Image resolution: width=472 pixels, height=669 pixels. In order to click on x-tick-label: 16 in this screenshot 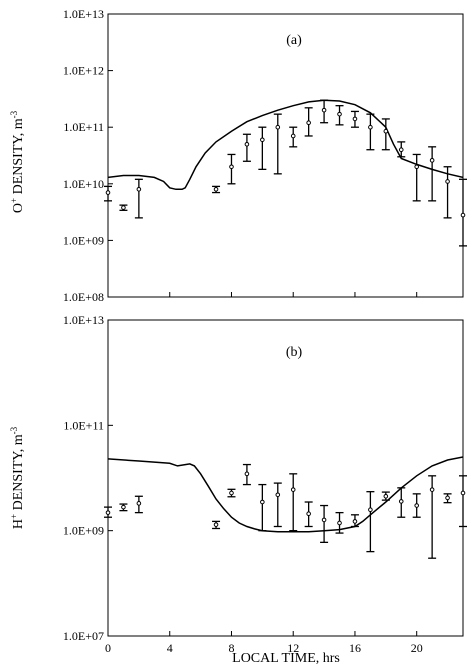, I will do `click(355, 648)`.